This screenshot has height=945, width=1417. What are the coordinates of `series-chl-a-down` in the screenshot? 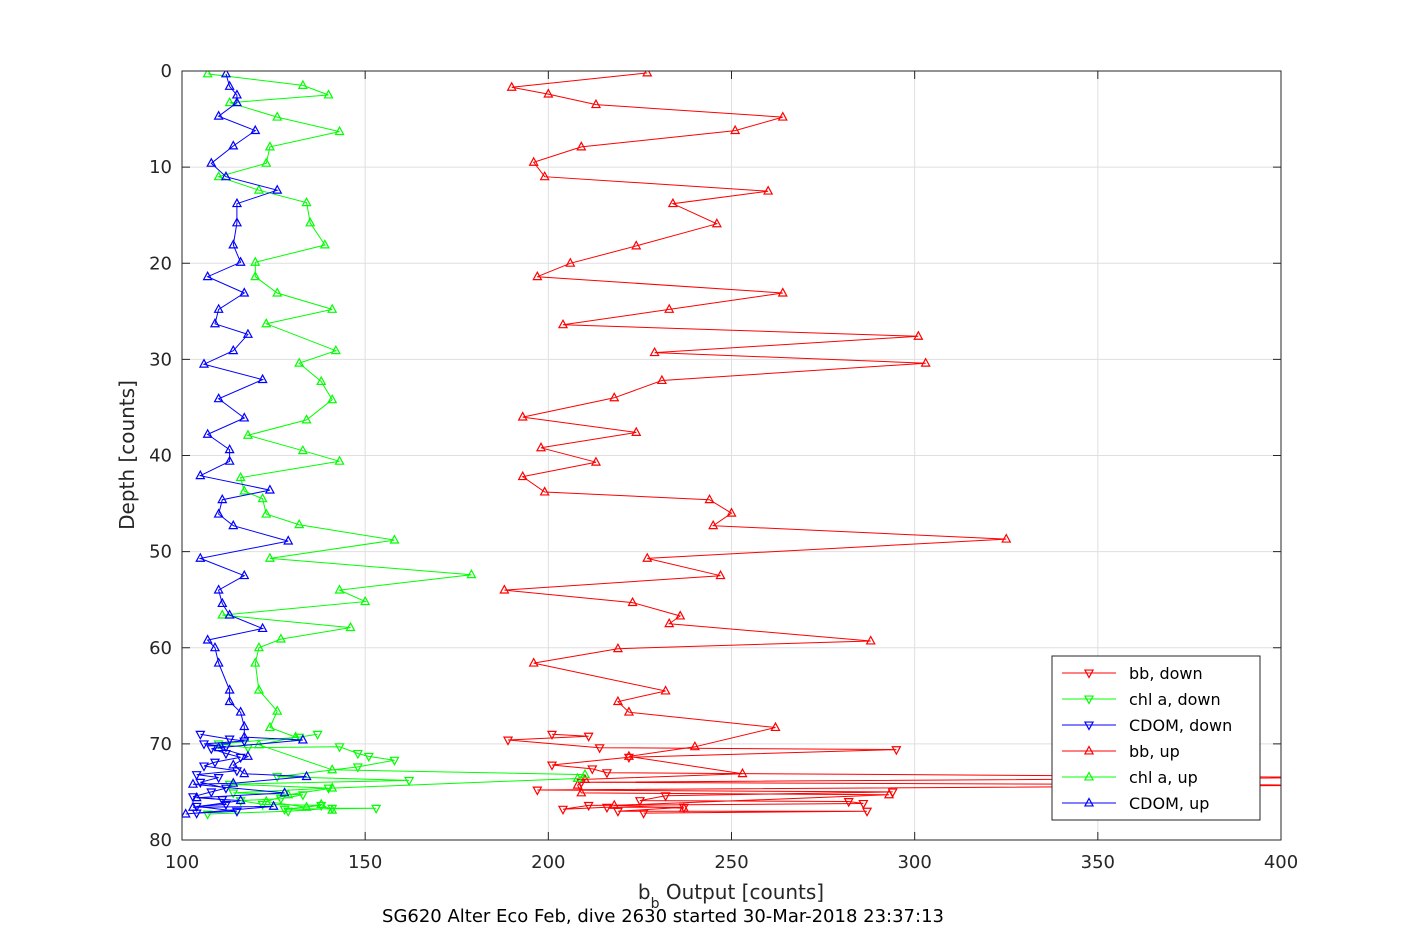 It's located at (308, 775).